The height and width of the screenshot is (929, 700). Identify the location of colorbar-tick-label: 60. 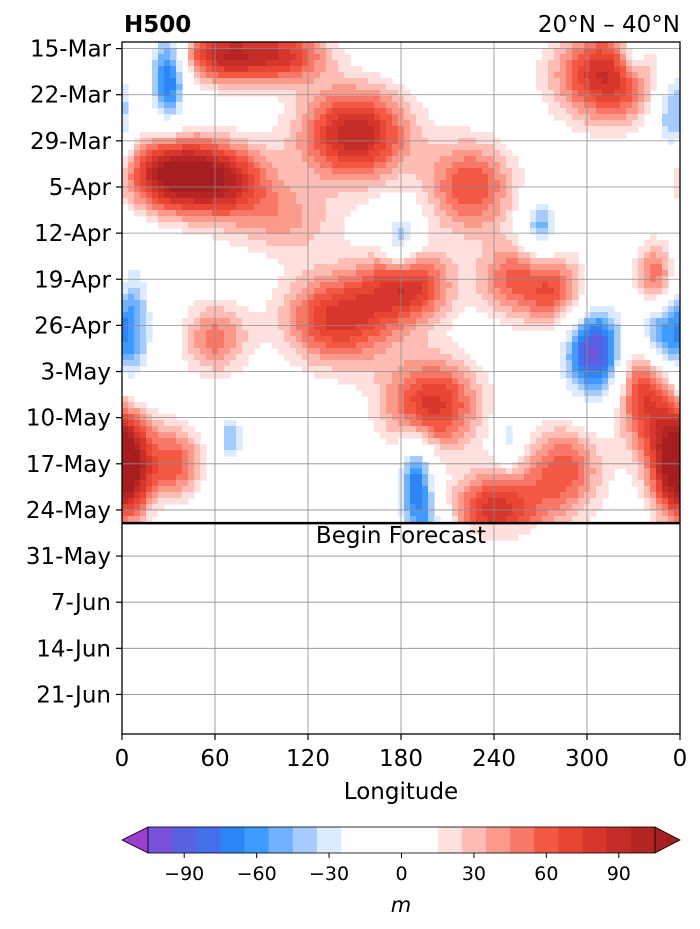
(546, 874).